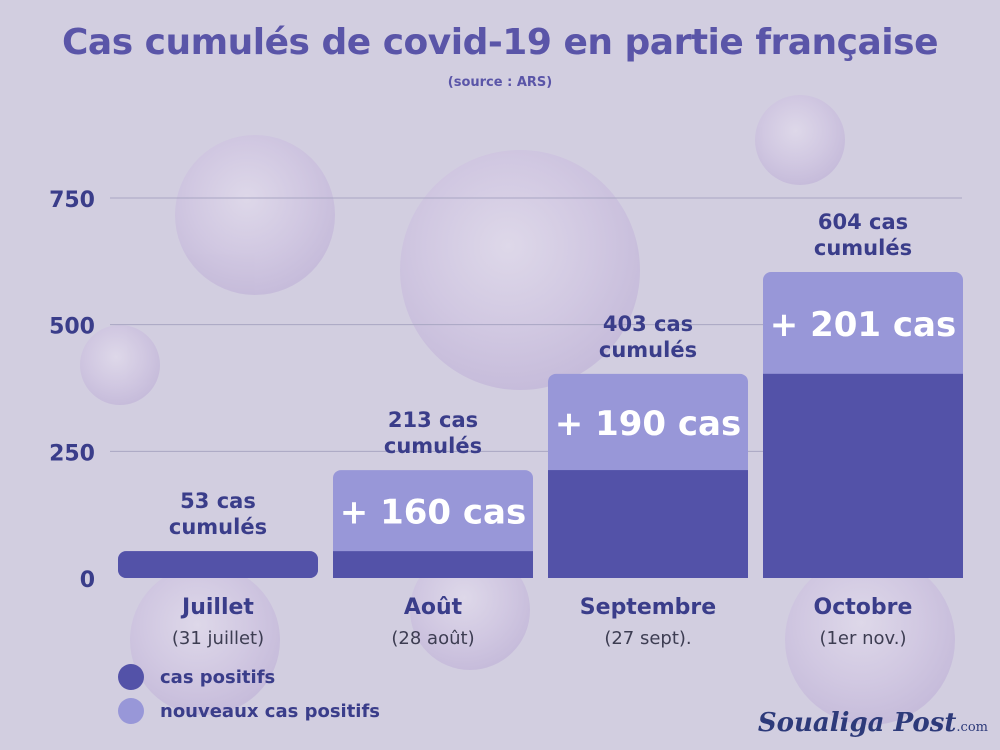 This screenshot has height=750, width=1000. Describe the element at coordinates (270, 711) in the screenshot. I see `legend-label: nouveaux cas positifs` at that location.